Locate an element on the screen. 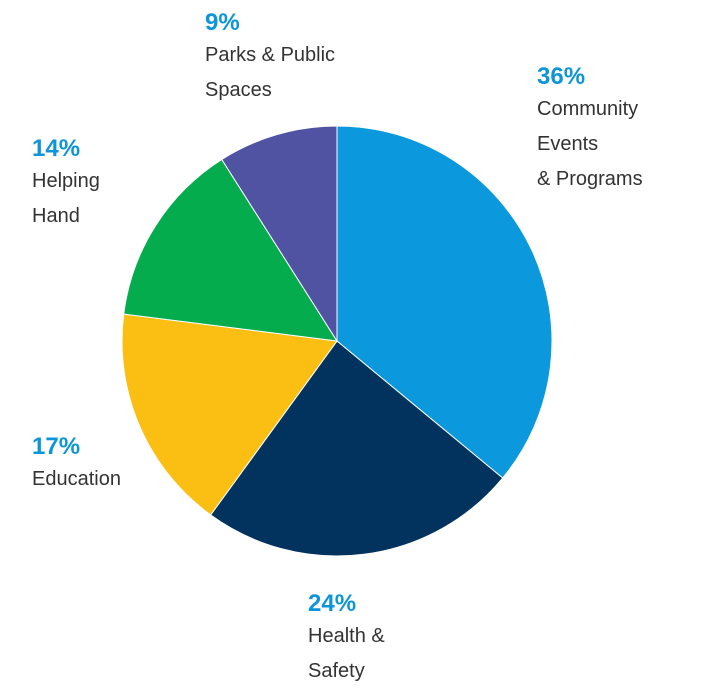 The image size is (704, 689). slice-name-line: Hand is located at coordinates (56, 216).